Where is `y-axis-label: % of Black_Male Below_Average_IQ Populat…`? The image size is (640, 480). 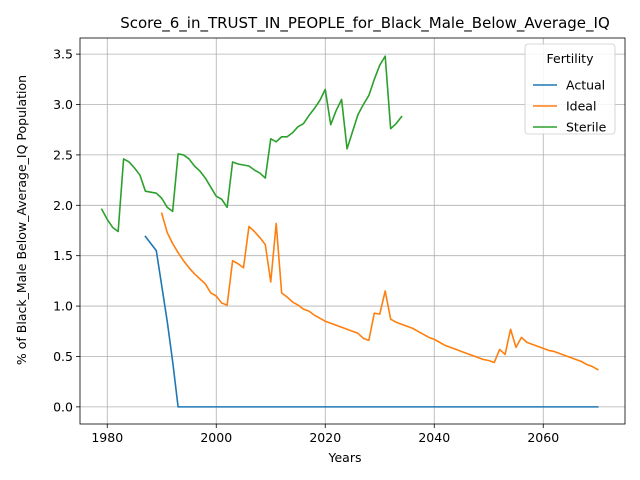 y-axis-label: % of Black_Male Below_Average_IQ Populat… is located at coordinates (21, 220).